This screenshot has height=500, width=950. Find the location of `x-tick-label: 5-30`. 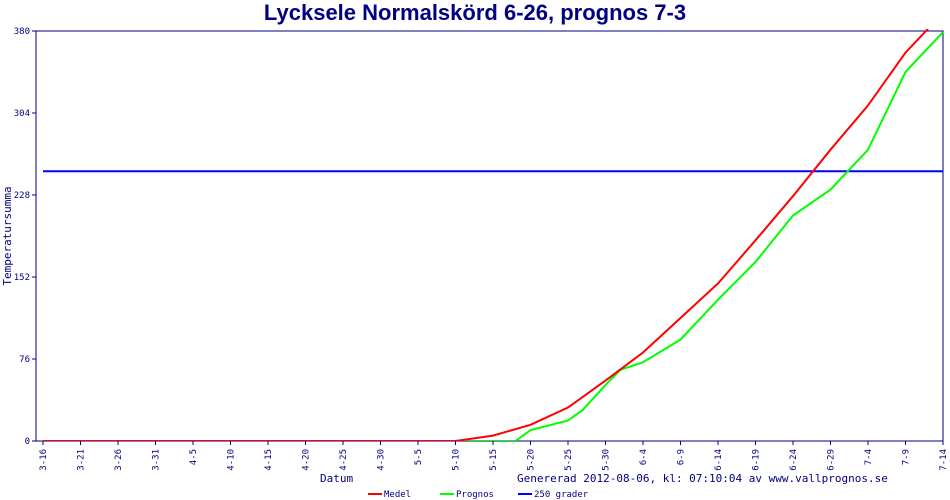

x-tick-label: 5-30 is located at coordinates (607, 460).